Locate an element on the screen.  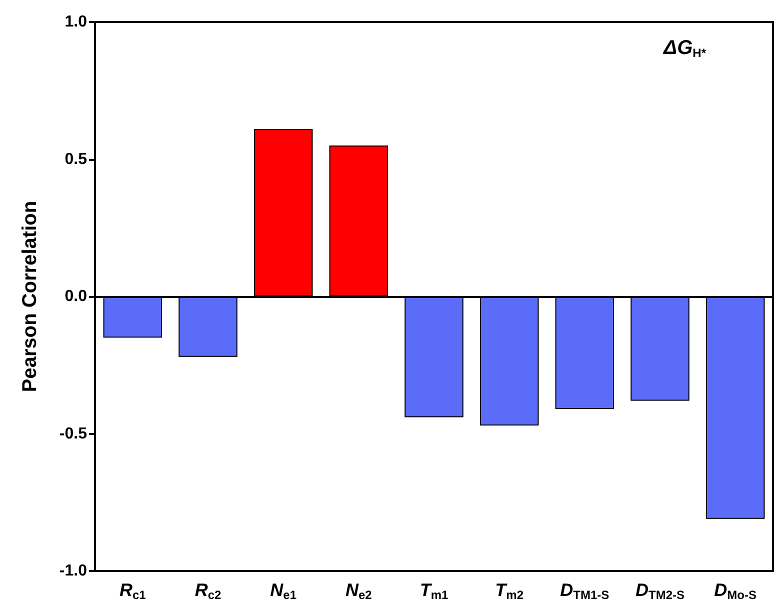
y-tick-label: 0.5 is located at coordinates (76, 159).